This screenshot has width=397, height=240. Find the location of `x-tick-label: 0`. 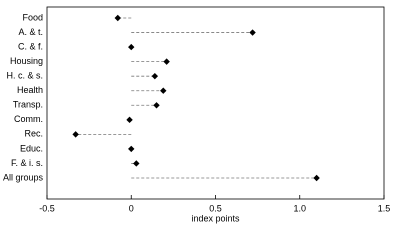

x-tick-label: 0 is located at coordinates (131, 208).